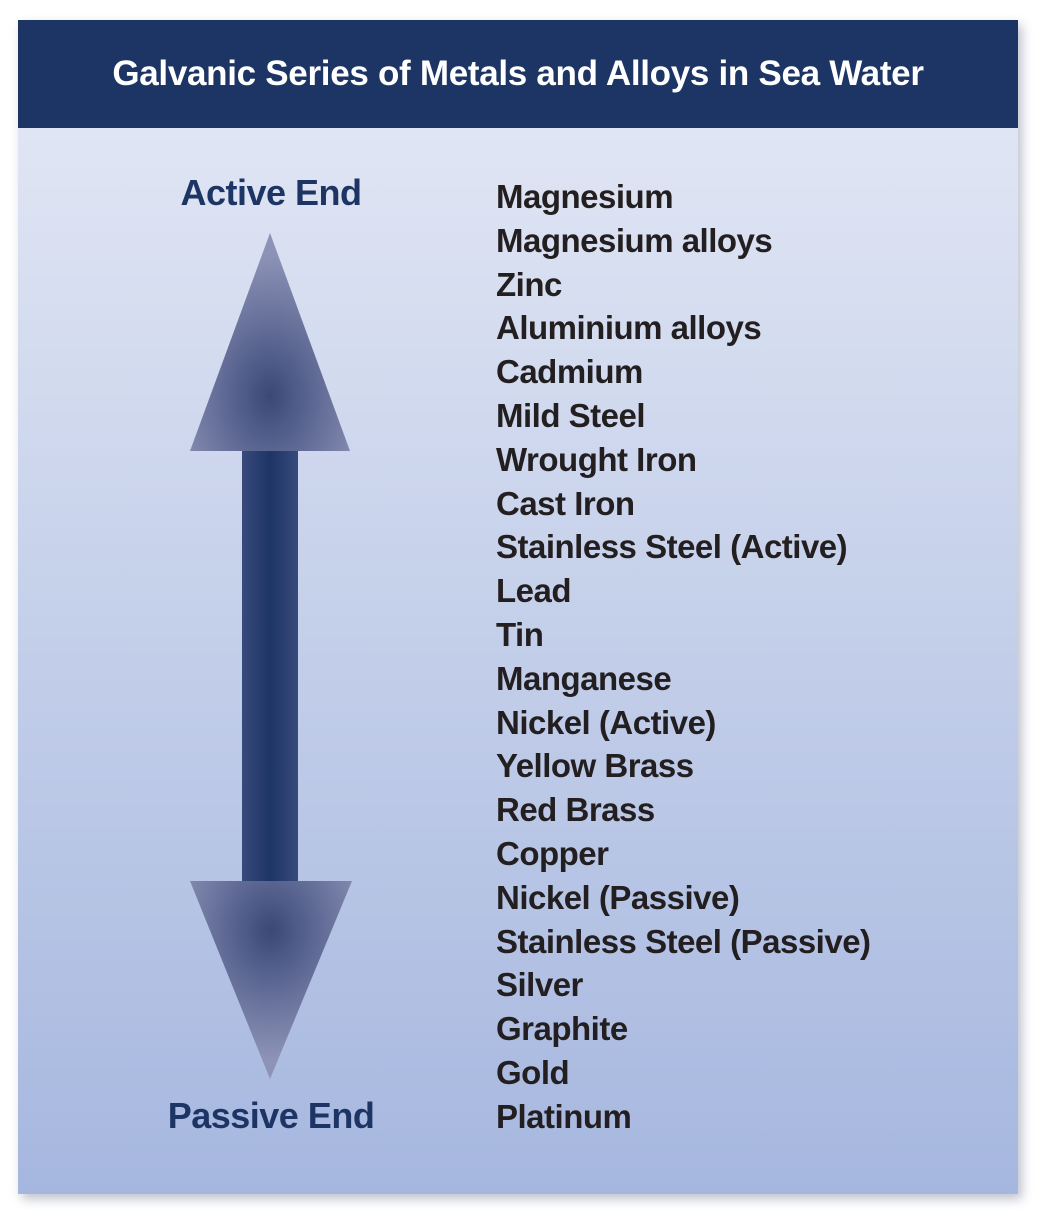 The image size is (1039, 1217). What do you see at coordinates (571, 415) in the screenshot?
I see `list-item: Mild Steel` at bounding box center [571, 415].